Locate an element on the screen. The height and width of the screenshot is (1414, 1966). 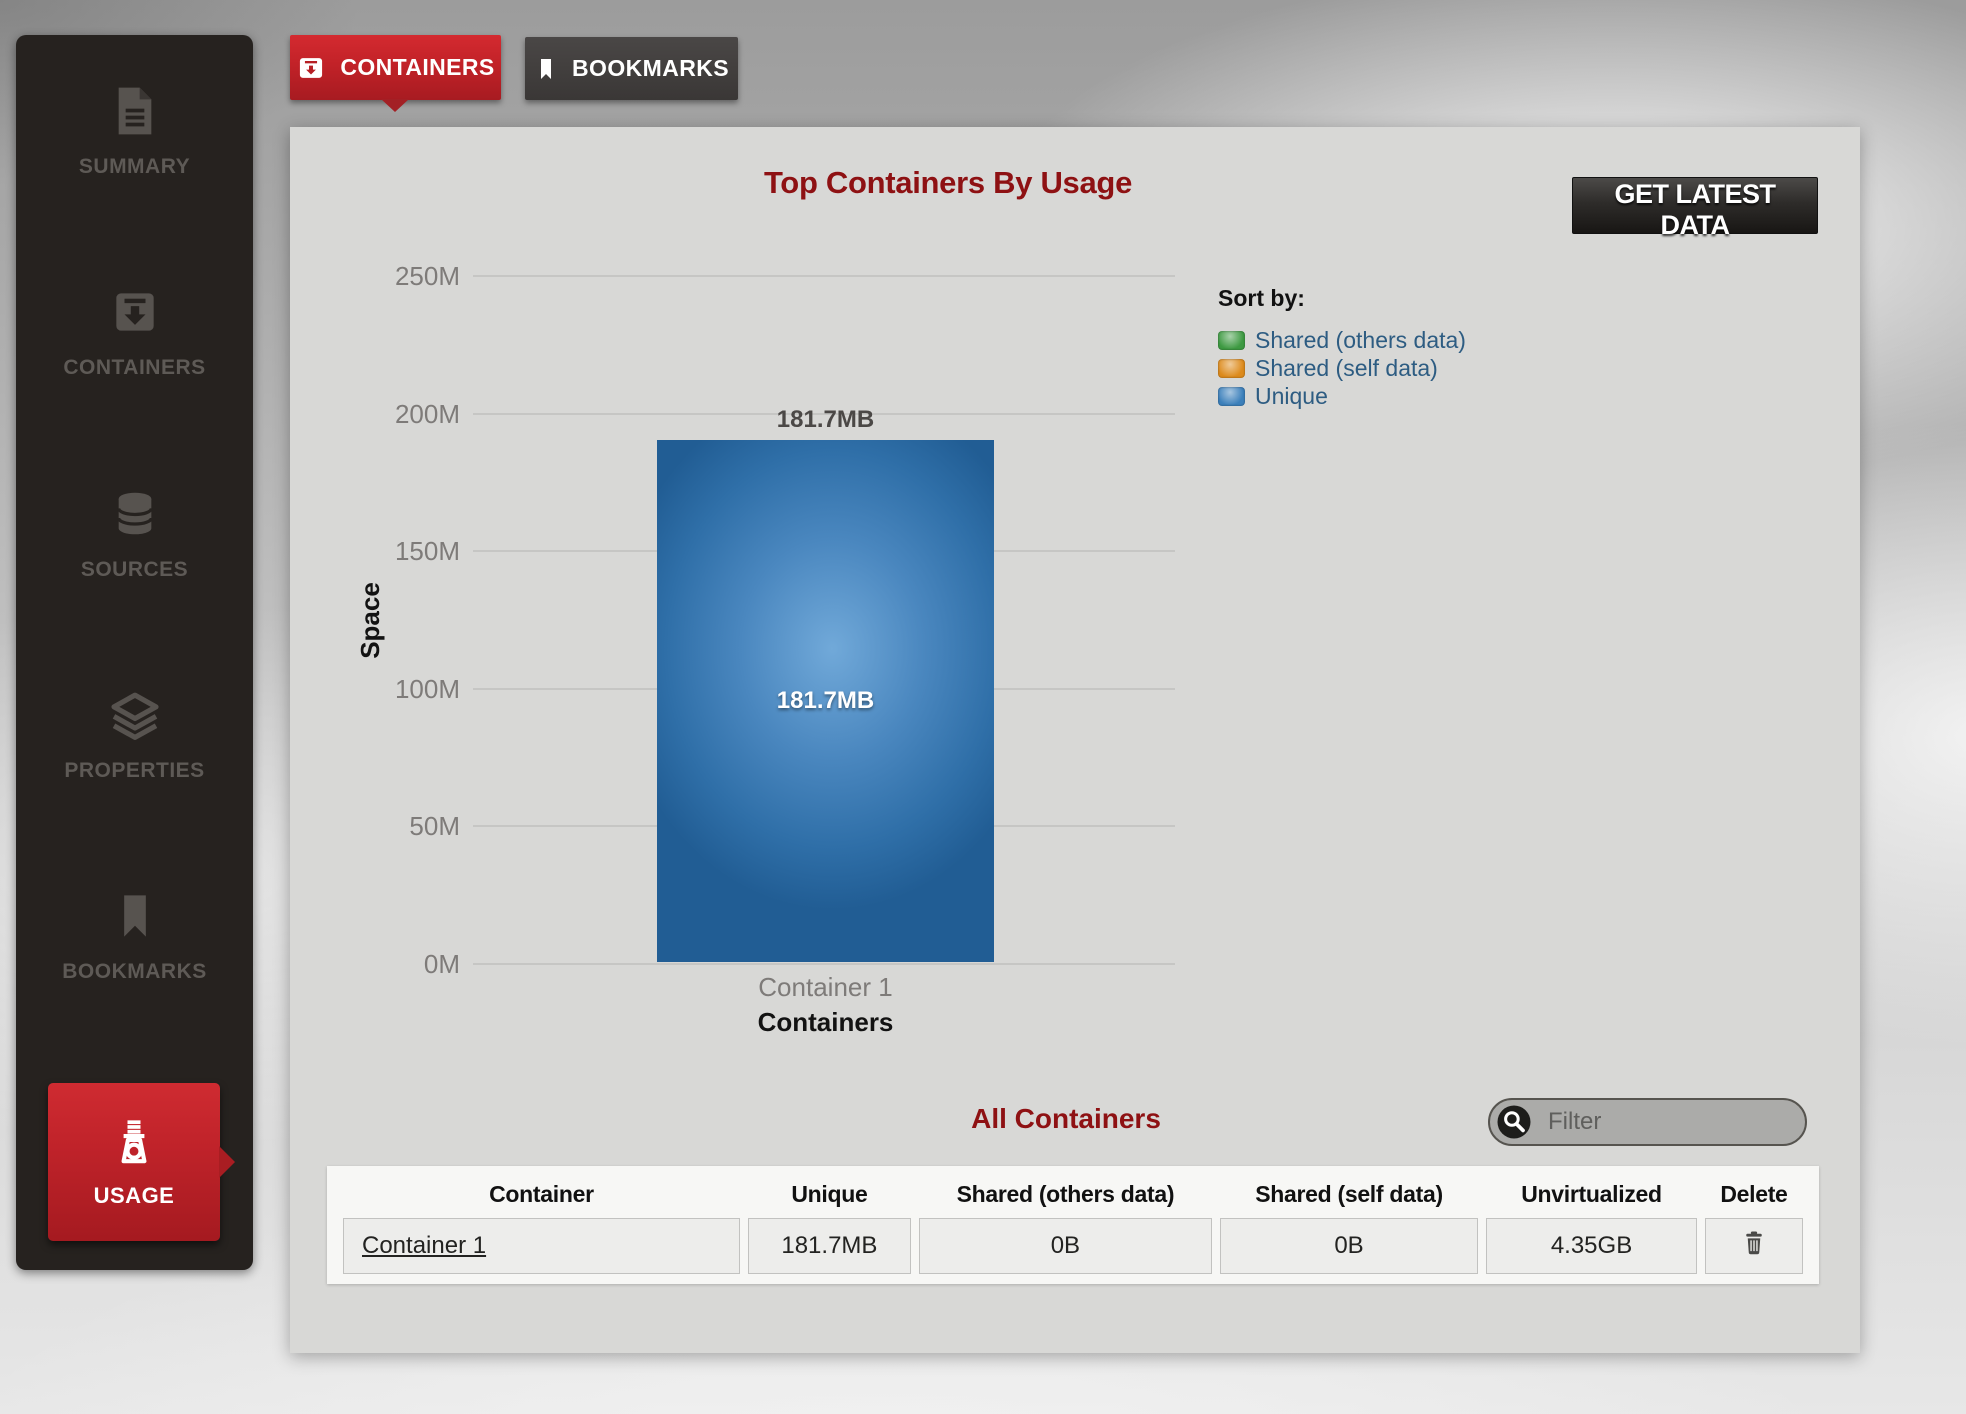
get-latest-data-button: GET LATEST DATA is located at coordinates (1695, 208).